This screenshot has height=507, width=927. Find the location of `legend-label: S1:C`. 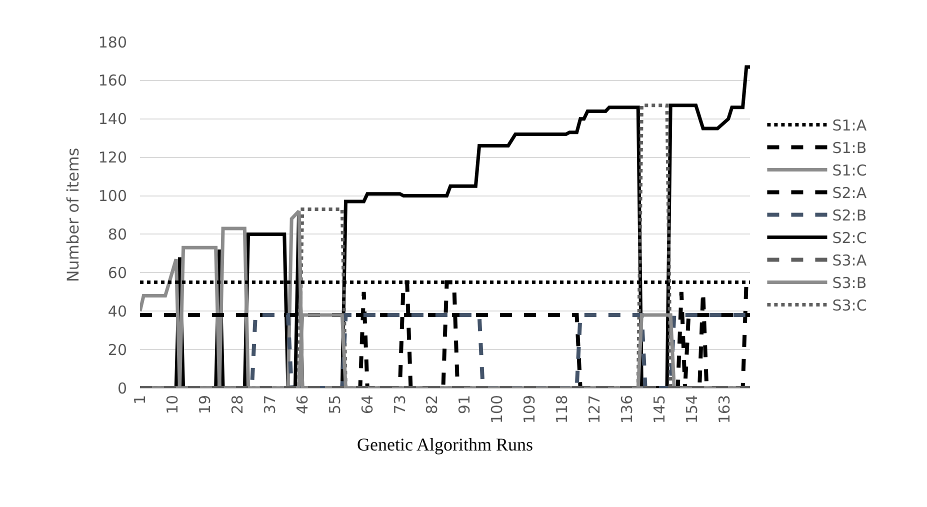

legend-label: S1:C is located at coordinates (849, 171).